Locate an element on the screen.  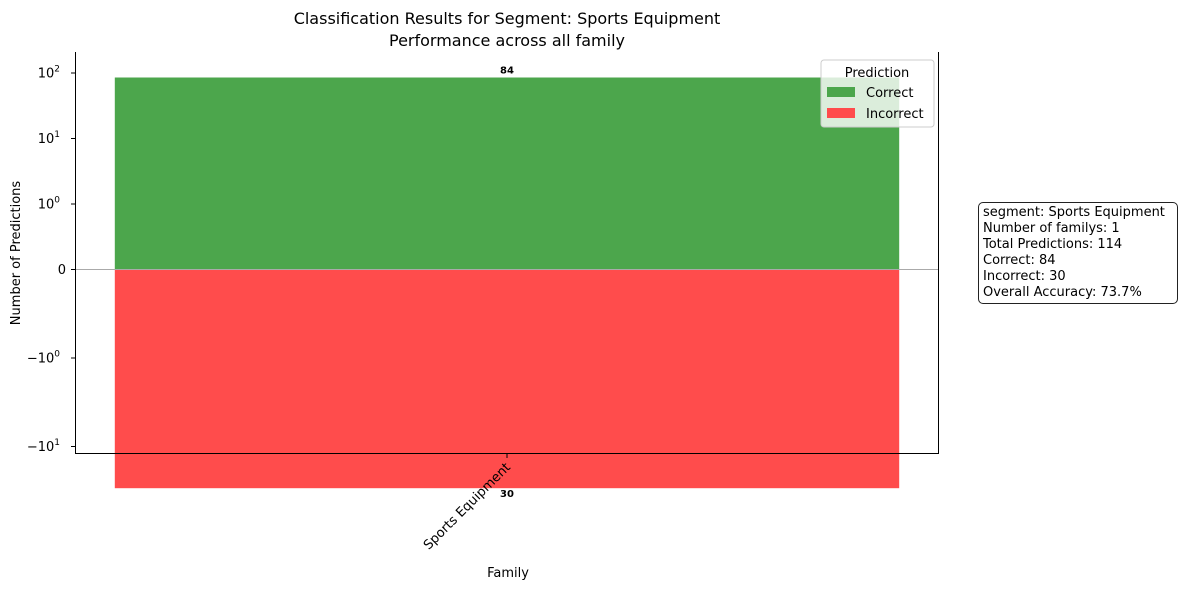
legend-swatch-incorrect is located at coordinates (841, 113).